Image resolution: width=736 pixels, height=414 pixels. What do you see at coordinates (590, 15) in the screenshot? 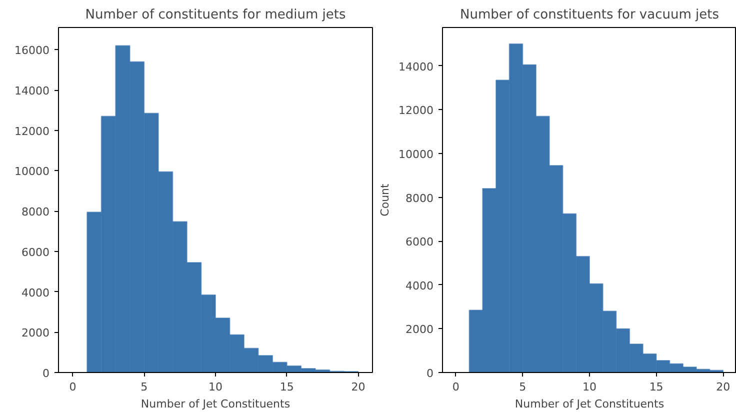
I see `chart-title: Number of constituents for vacuum jets` at bounding box center [590, 15].